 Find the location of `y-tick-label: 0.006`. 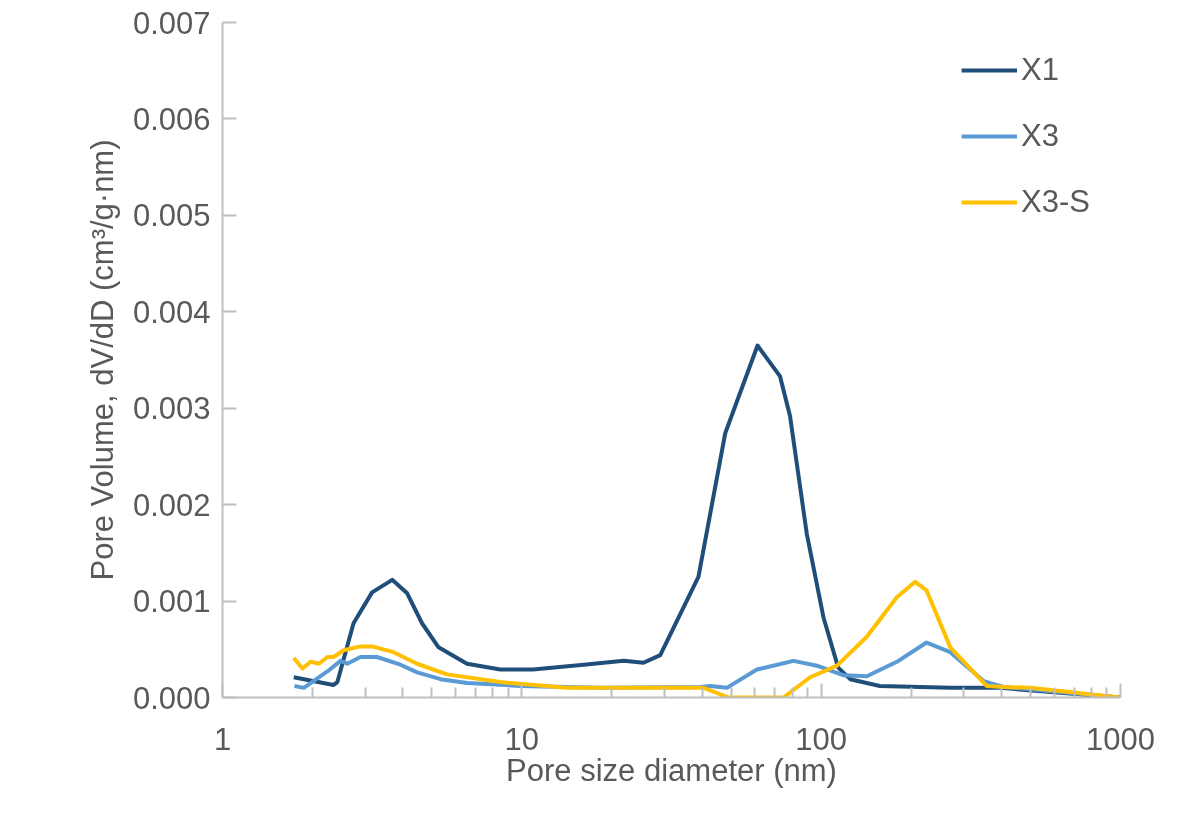

y-tick-label: 0.006 is located at coordinates (171, 119).